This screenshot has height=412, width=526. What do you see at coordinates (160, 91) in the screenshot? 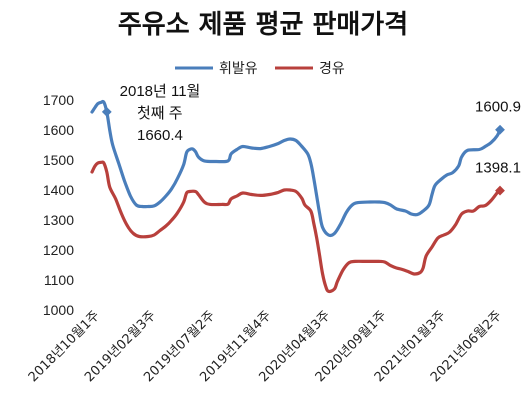
I see `annotation-label: 2018년 11월` at bounding box center [160, 91].